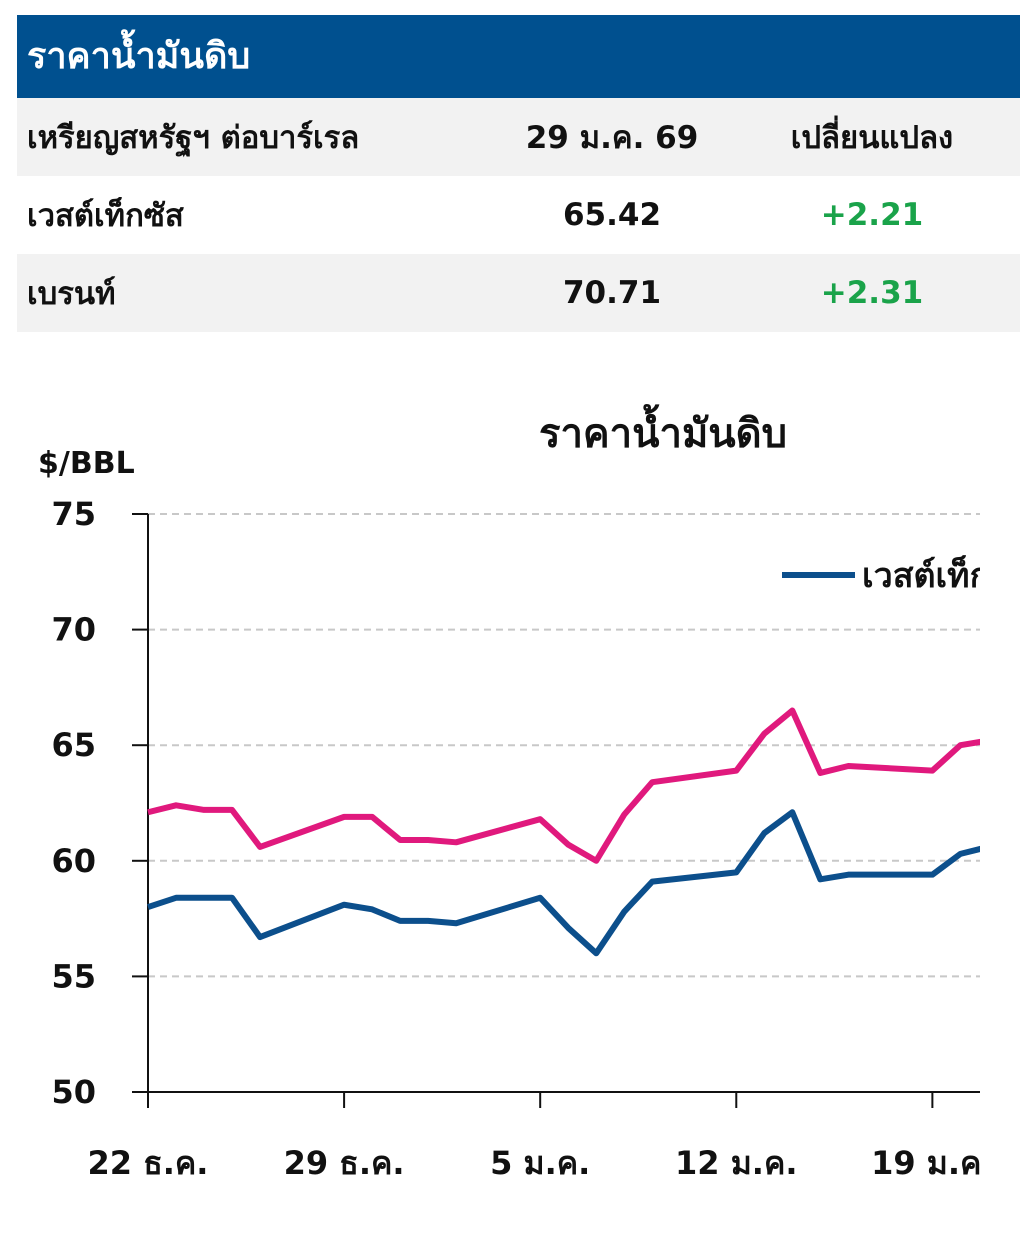 This screenshot has height=1233, width=1024. What do you see at coordinates (73, 1092) in the screenshot?
I see `y-tick-label: 50` at bounding box center [73, 1092].